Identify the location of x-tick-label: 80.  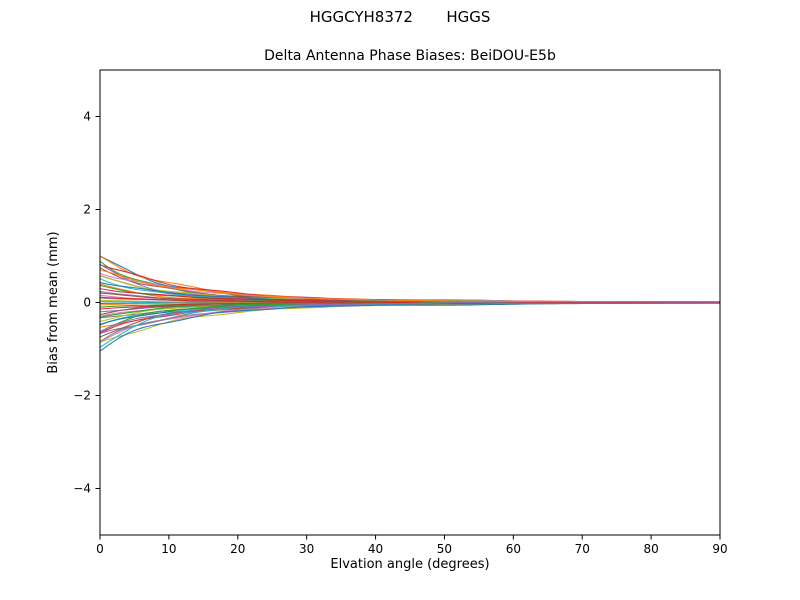
(650, 549).